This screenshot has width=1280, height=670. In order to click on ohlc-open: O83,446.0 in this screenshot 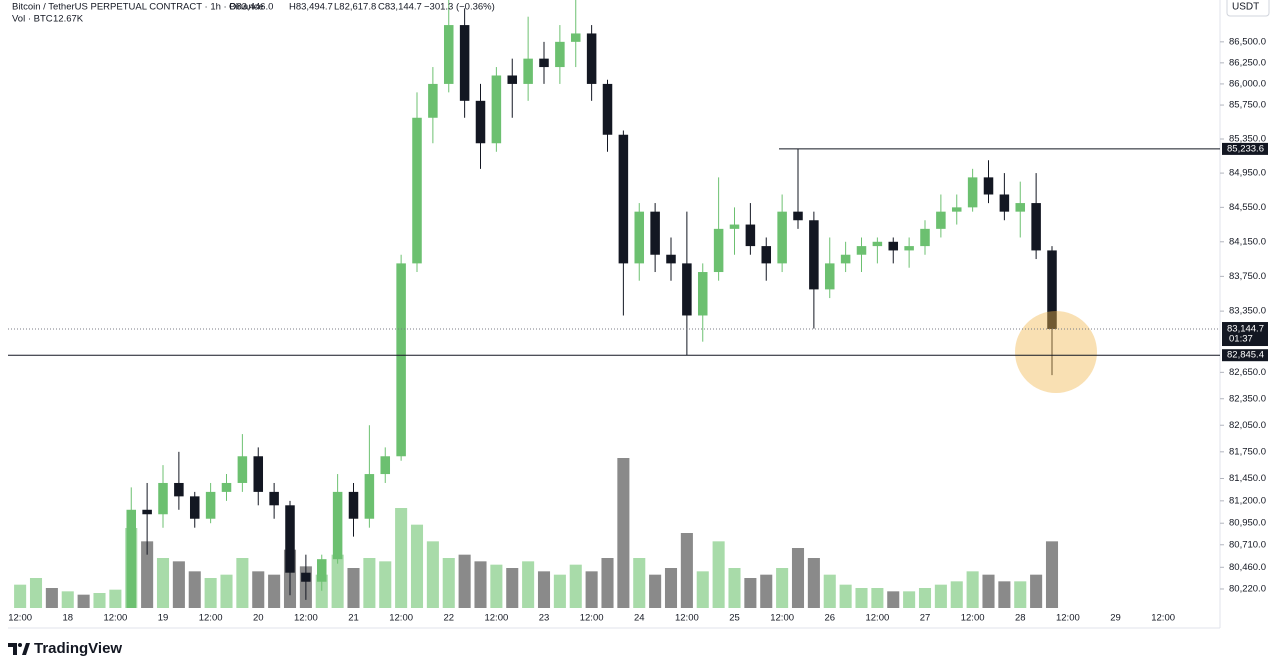, I will do `click(251, 7)`.